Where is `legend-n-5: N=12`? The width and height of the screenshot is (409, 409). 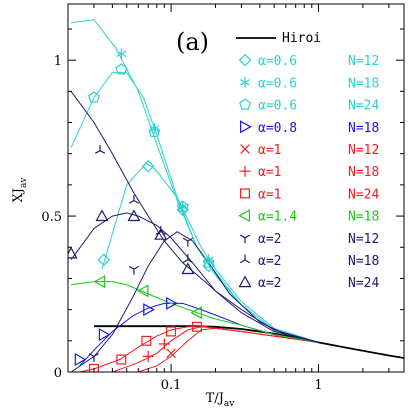 legend-n-5: N=12 is located at coordinates (363, 150).